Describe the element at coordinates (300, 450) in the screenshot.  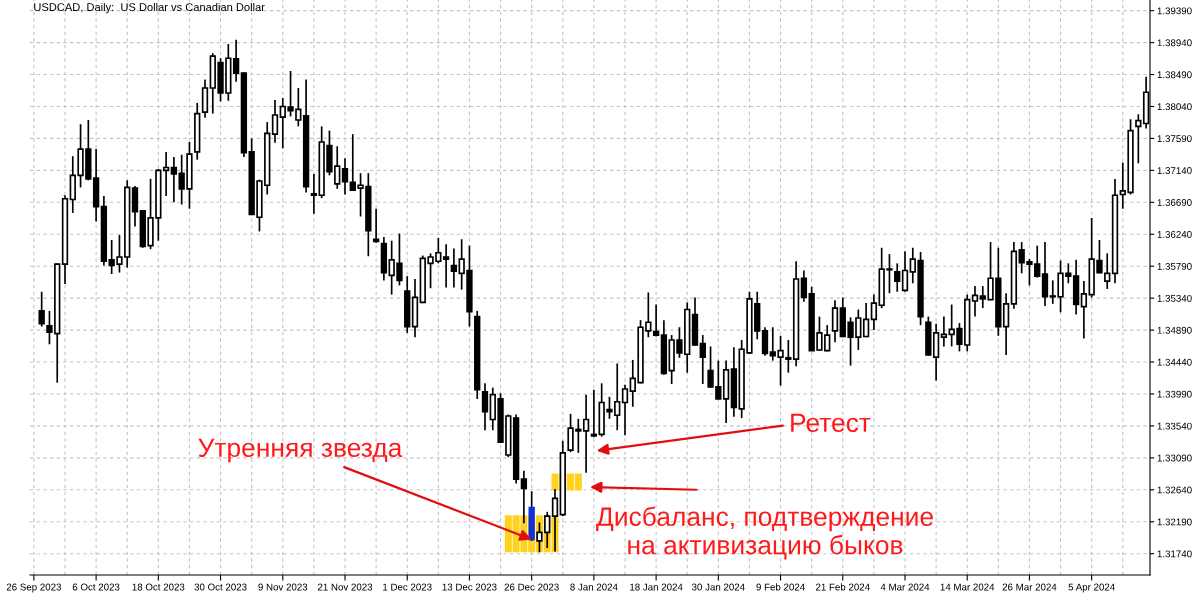
I see `annotation: Утренняя звезда` at that location.